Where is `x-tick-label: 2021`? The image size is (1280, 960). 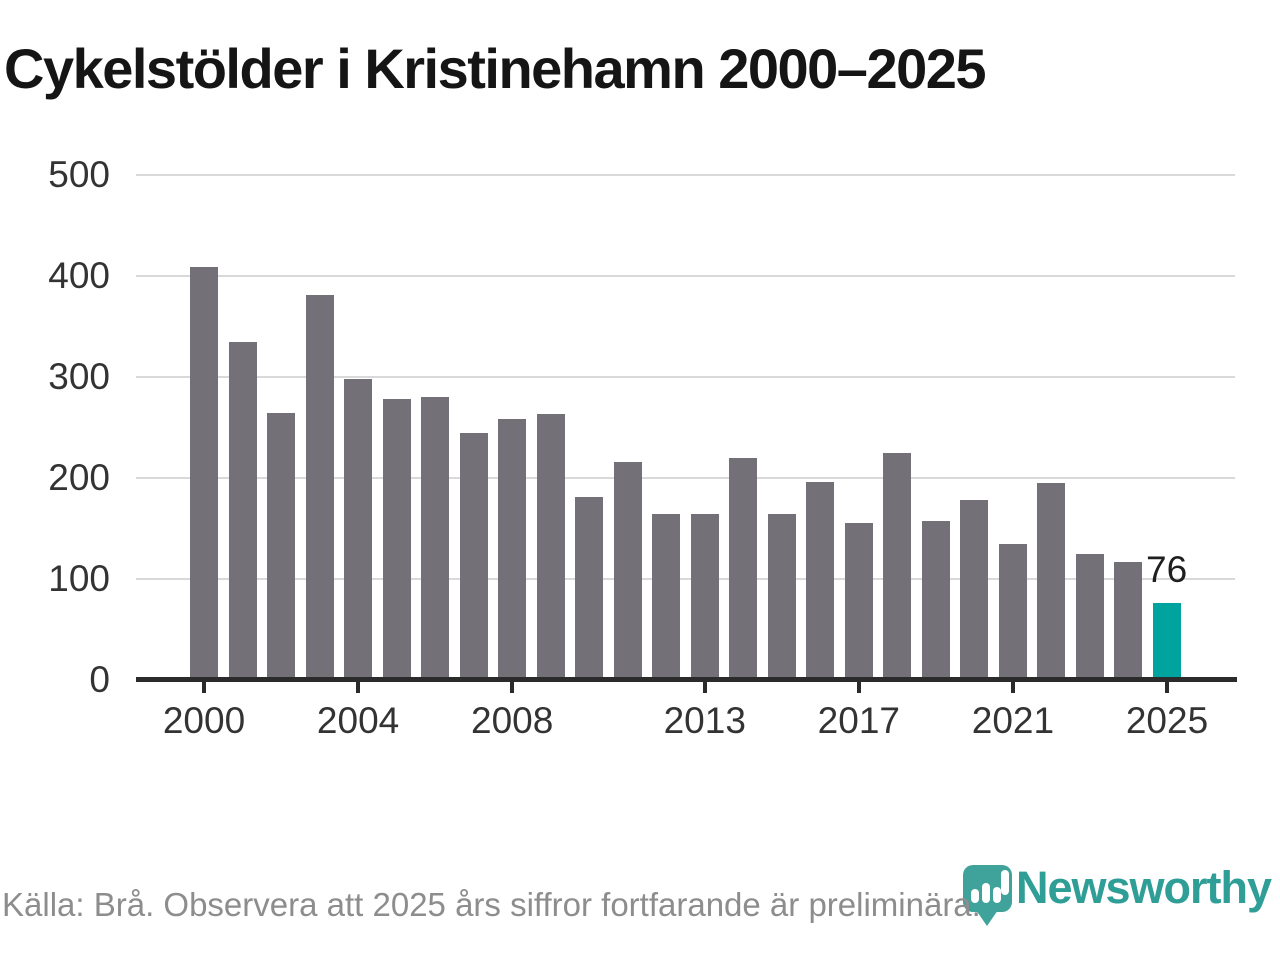 x-tick-label: 2021 is located at coordinates (1013, 720).